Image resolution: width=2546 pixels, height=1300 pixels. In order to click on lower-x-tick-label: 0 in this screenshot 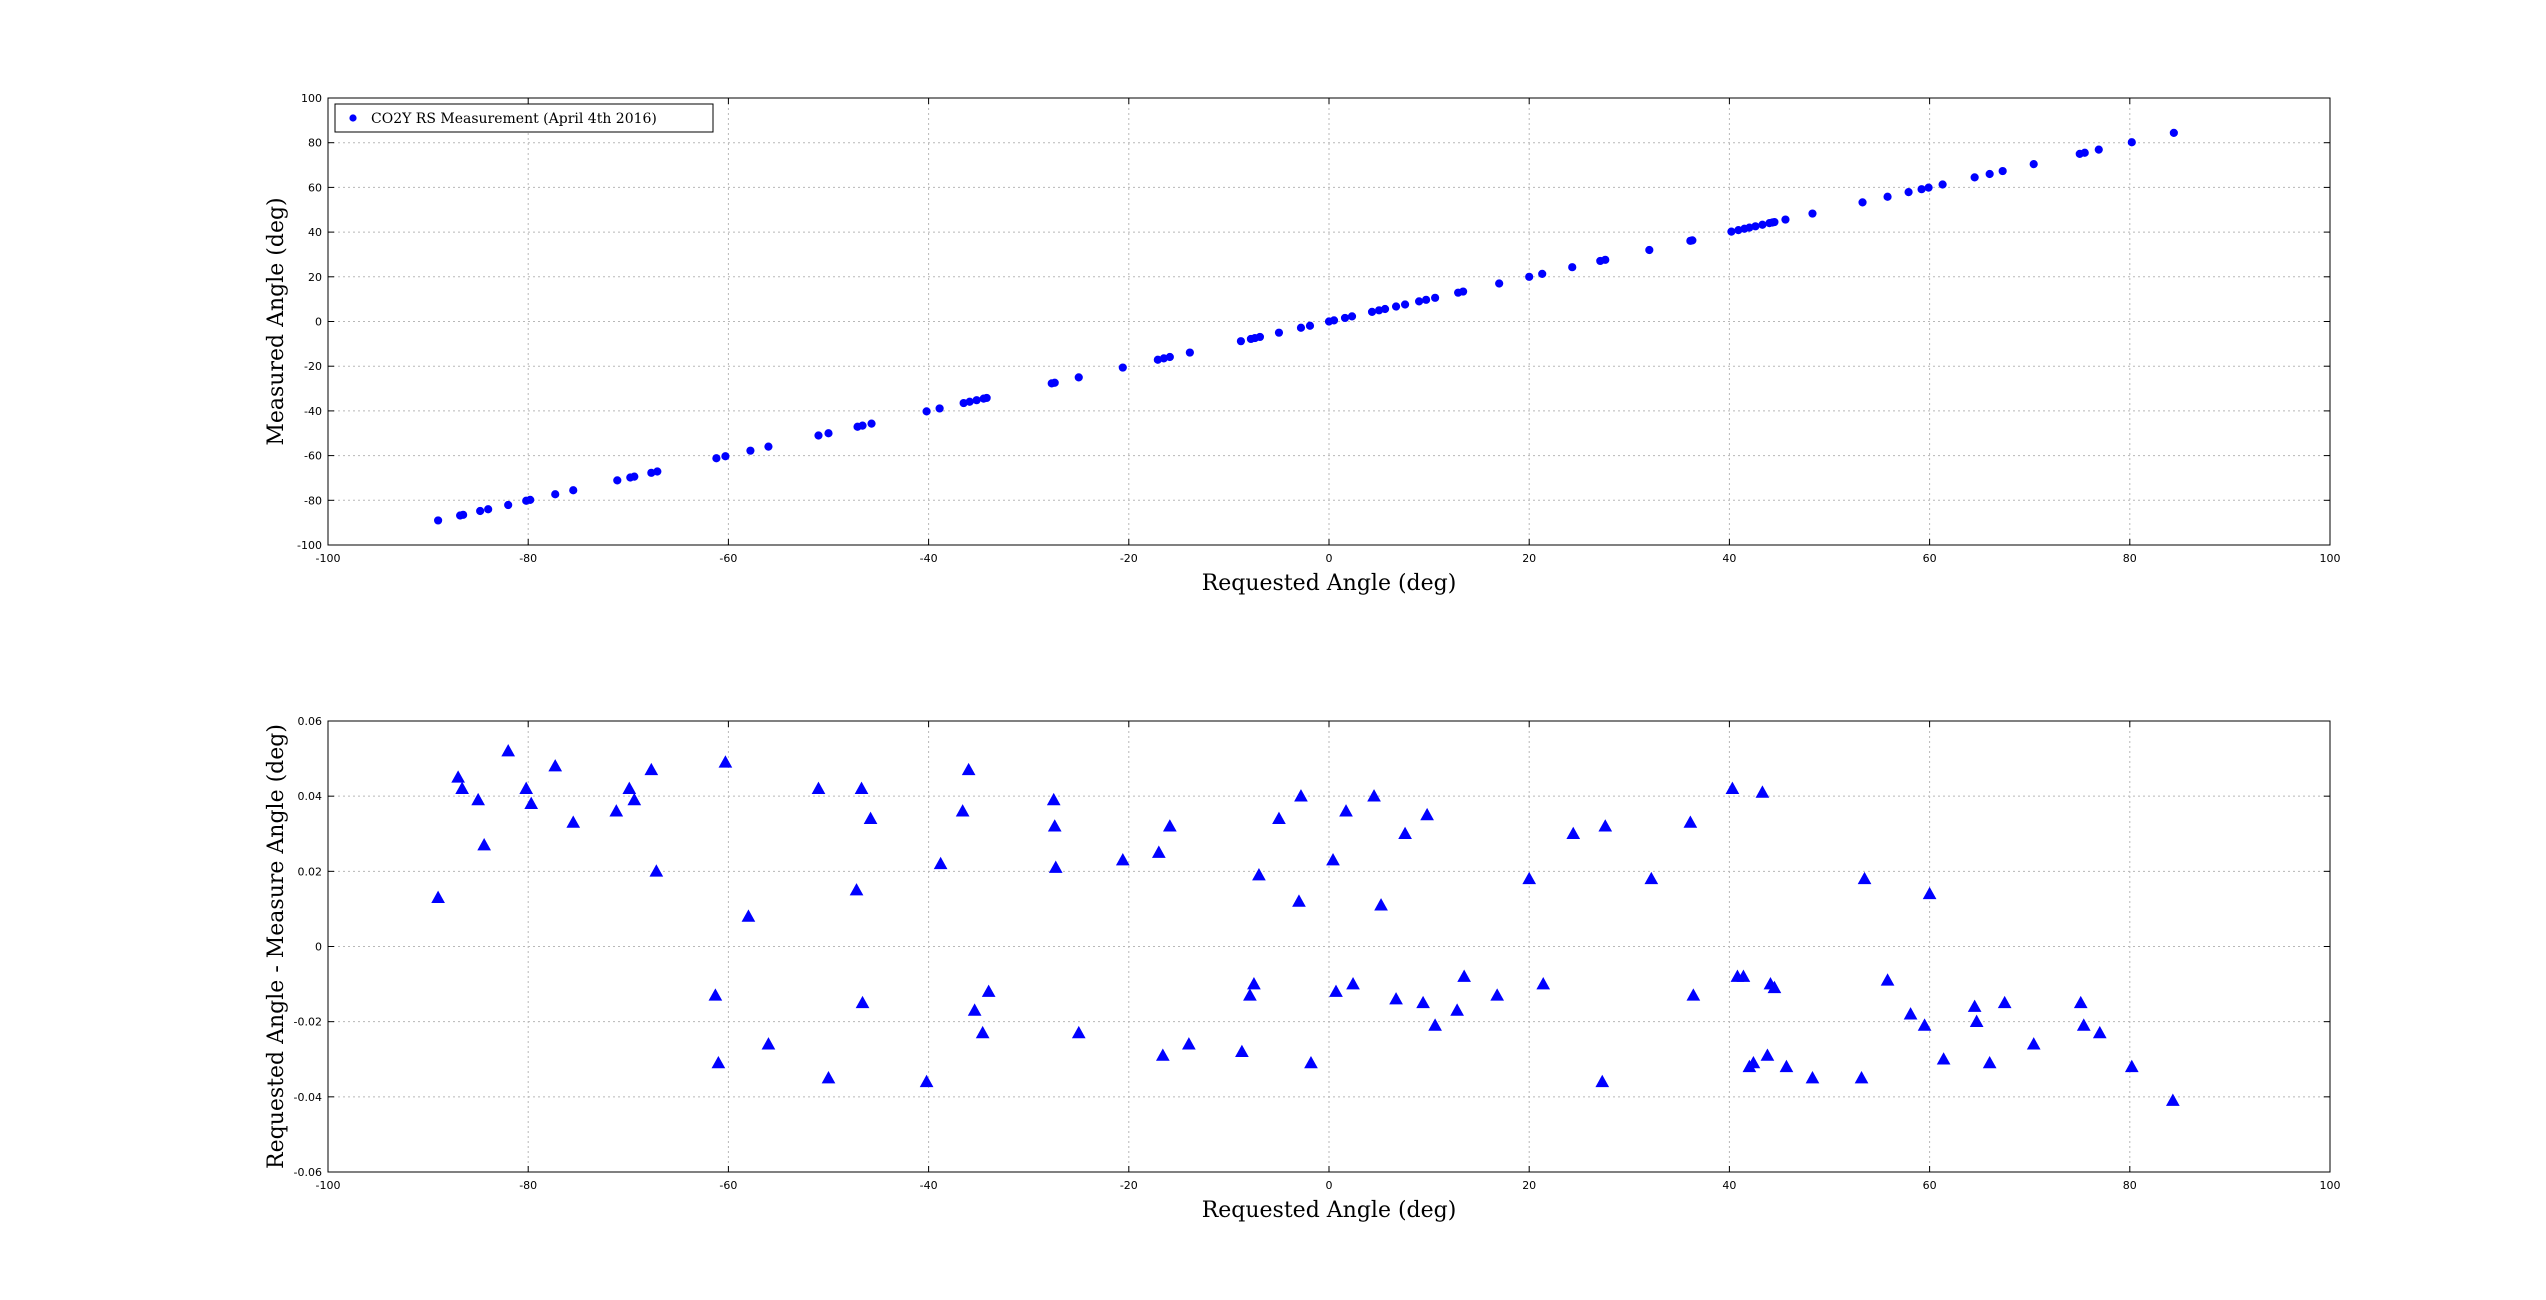, I will do `click(1329, 1185)`.